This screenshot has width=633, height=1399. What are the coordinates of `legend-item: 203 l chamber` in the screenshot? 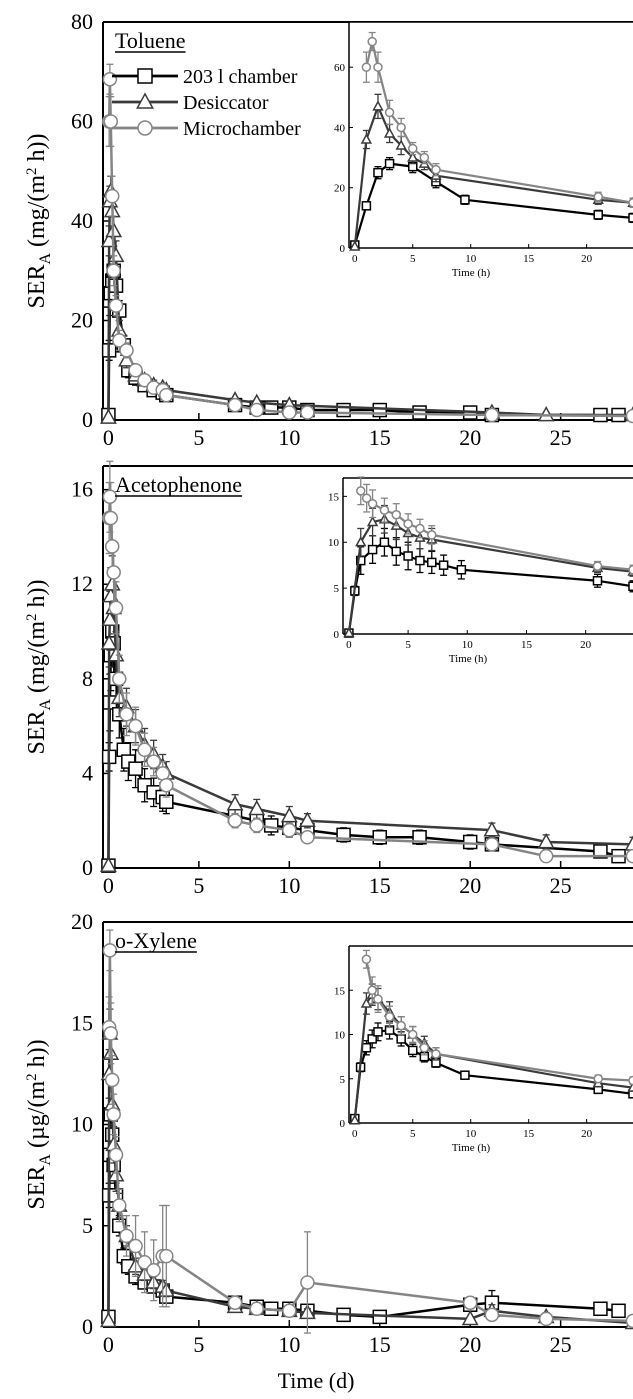 It's located at (205, 77).